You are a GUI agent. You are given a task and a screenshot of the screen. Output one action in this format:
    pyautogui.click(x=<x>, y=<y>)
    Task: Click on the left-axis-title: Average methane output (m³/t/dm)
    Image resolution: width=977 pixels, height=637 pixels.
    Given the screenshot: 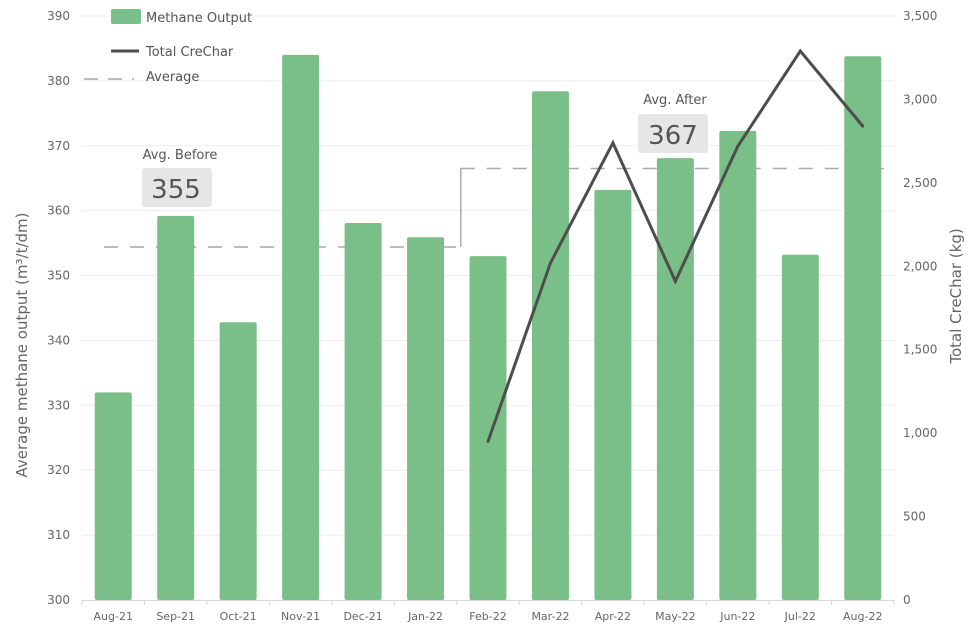 What is the action you would take?
    pyautogui.click(x=22, y=345)
    